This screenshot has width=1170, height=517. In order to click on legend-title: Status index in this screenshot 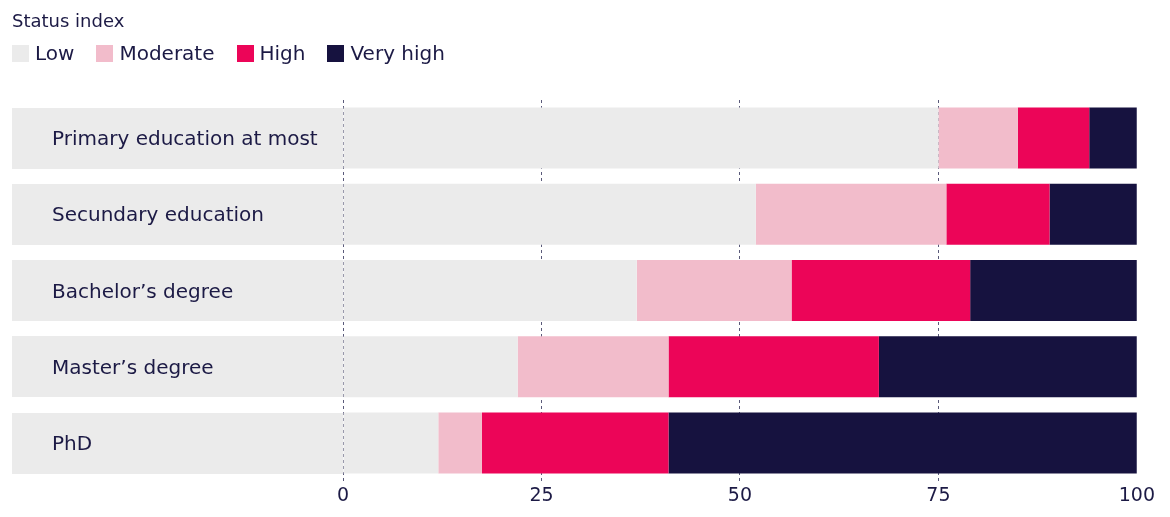, I will do `click(68, 20)`.